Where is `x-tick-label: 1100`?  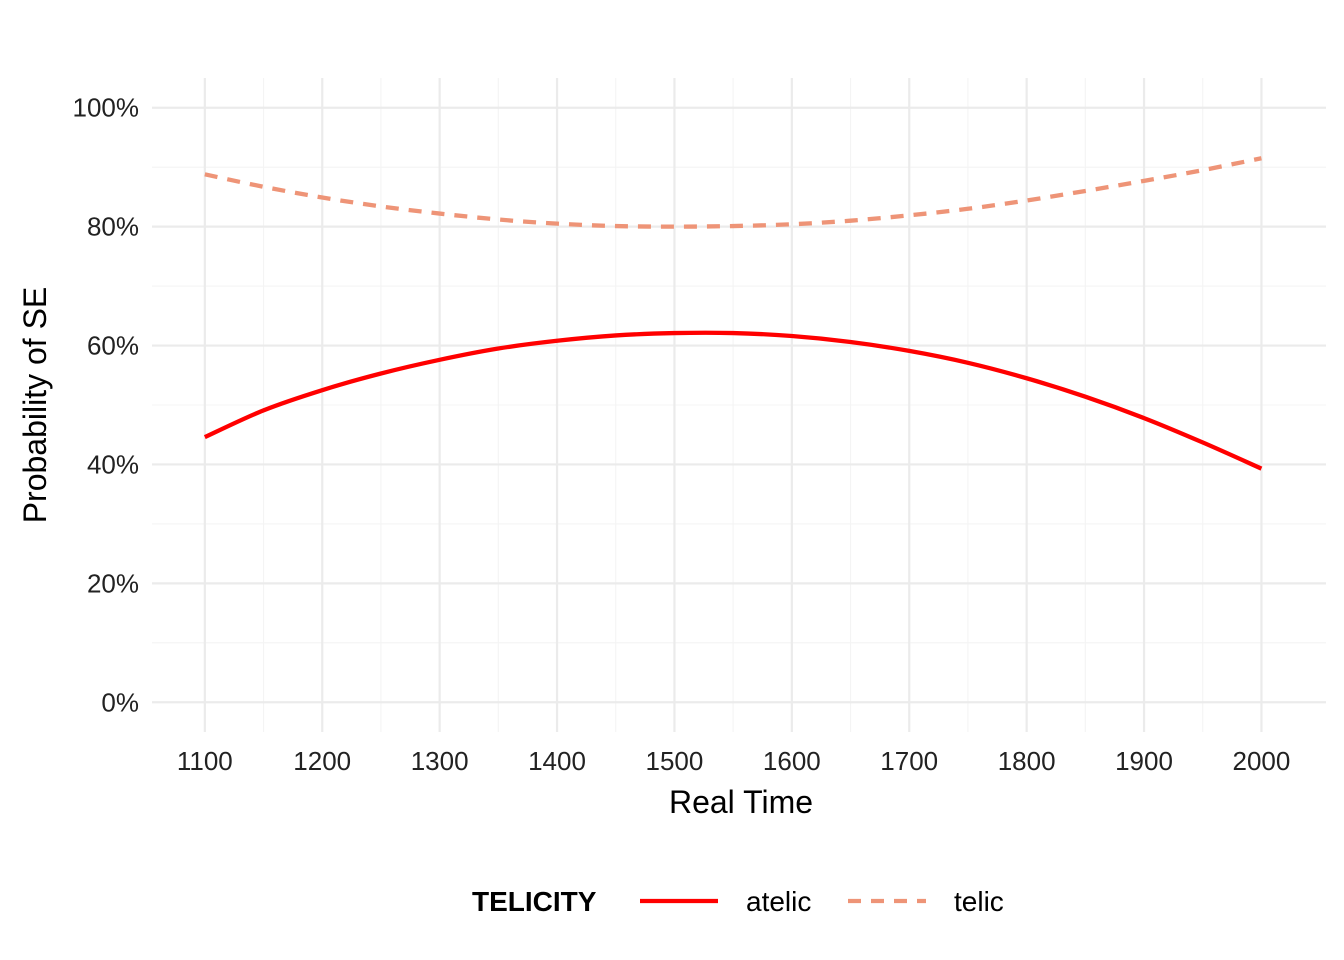 x-tick-label: 1100 is located at coordinates (205, 761).